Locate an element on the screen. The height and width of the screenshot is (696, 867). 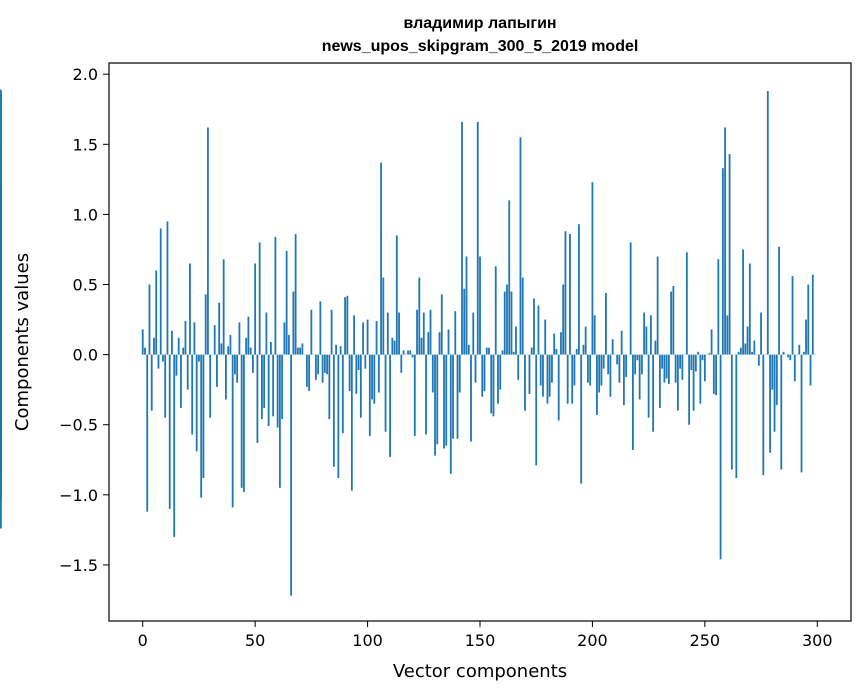
x-axis-ticks: 0 50 100 150 200 250 300 is located at coordinates (485, 635).